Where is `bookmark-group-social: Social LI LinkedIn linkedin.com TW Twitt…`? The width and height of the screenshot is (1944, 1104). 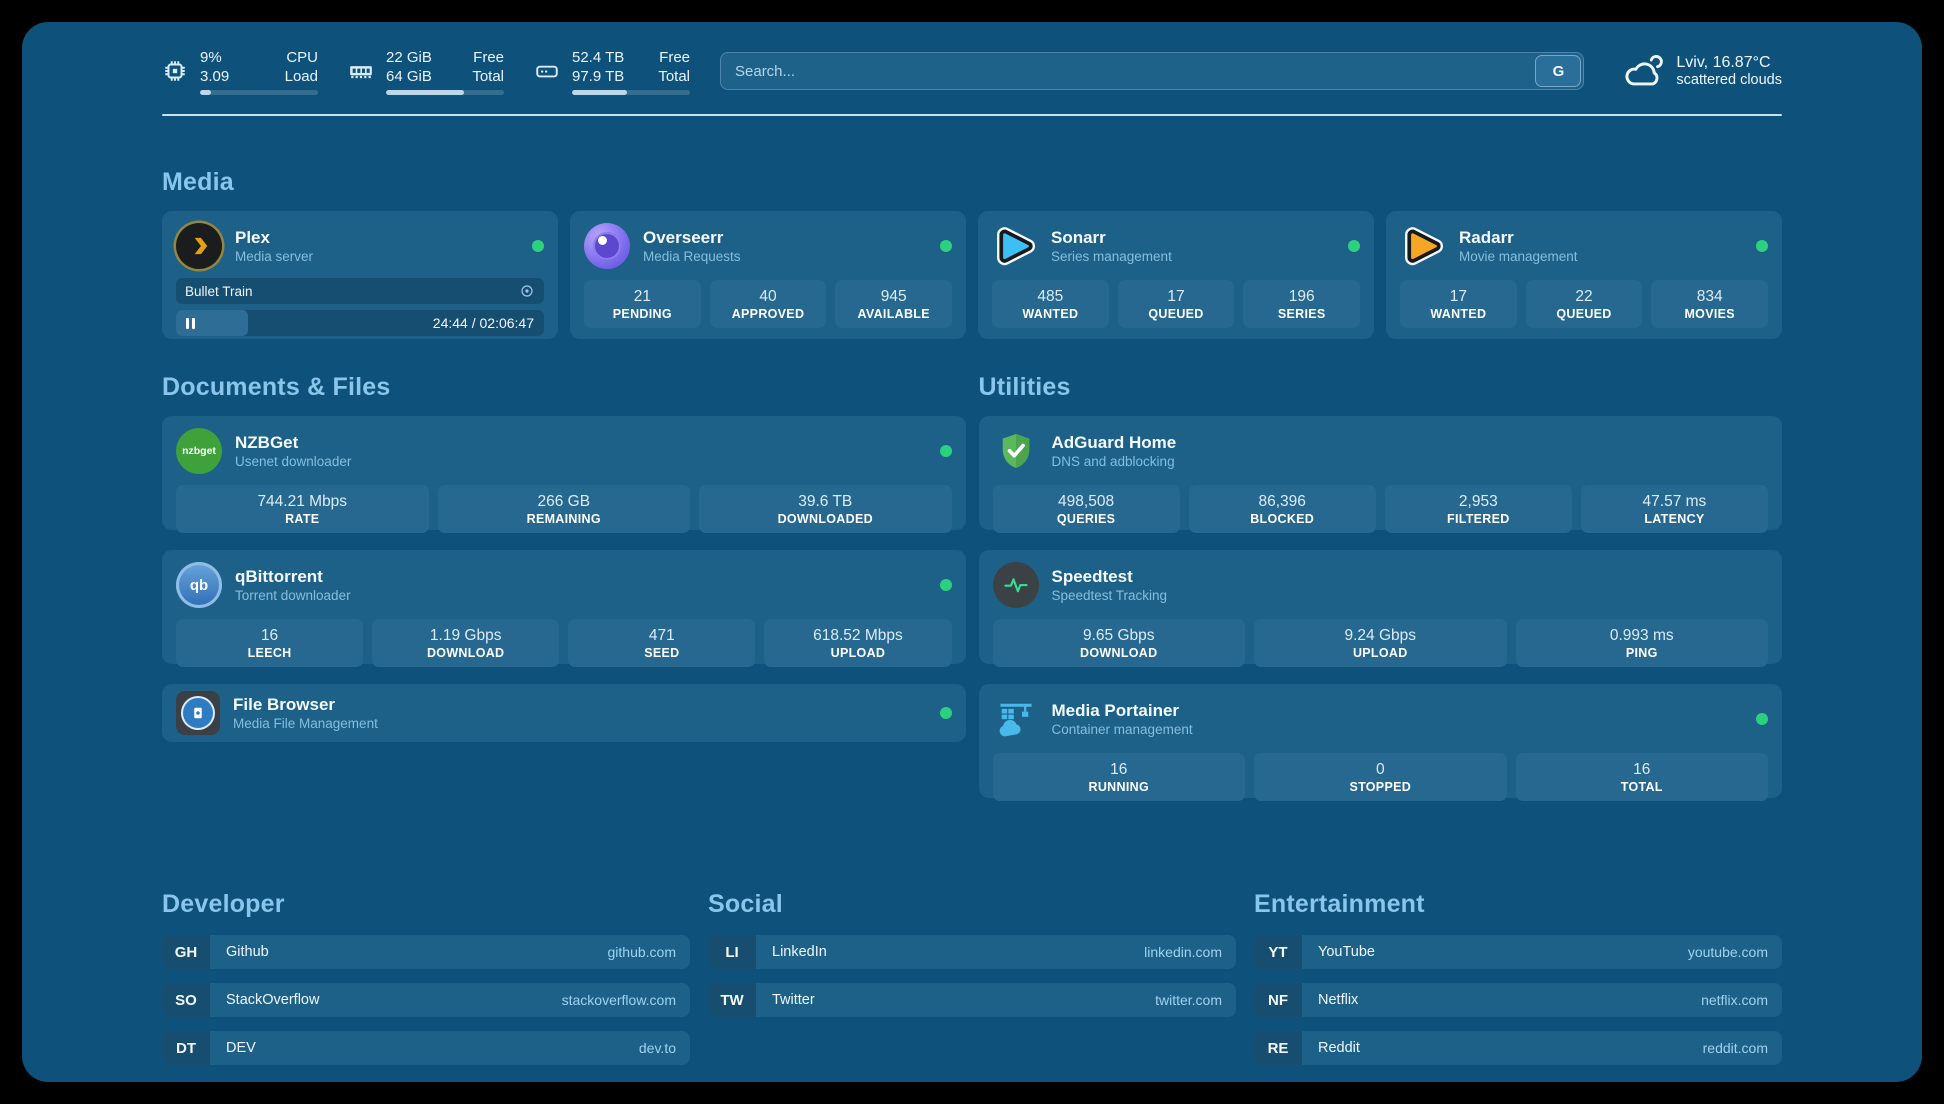 bookmark-group-social: Social LI LinkedIn linkedin.com TW Twitt… is located at coordinates (972, 984).